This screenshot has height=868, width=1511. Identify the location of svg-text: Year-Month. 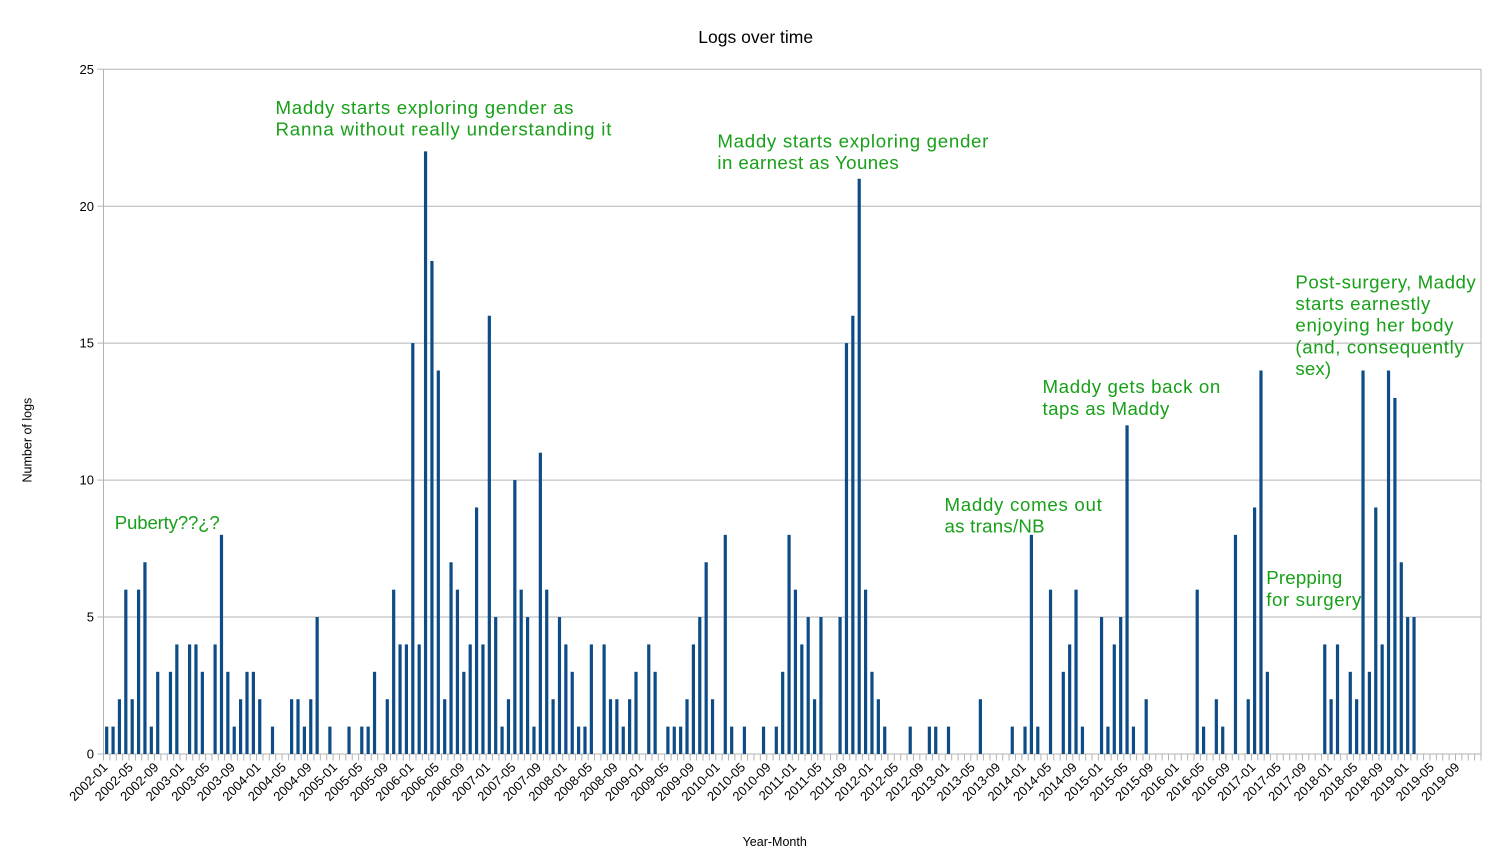
(775, 842).